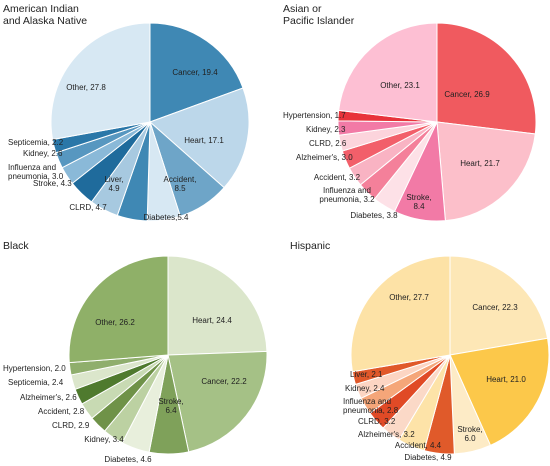 Image resolution: width=550 pixels, height=466 pixels. What do you see at coordinates (310, 246) in the screenshot?
I see `chart-title-hispanic: Hispanic` at bounding box center [310, 246].